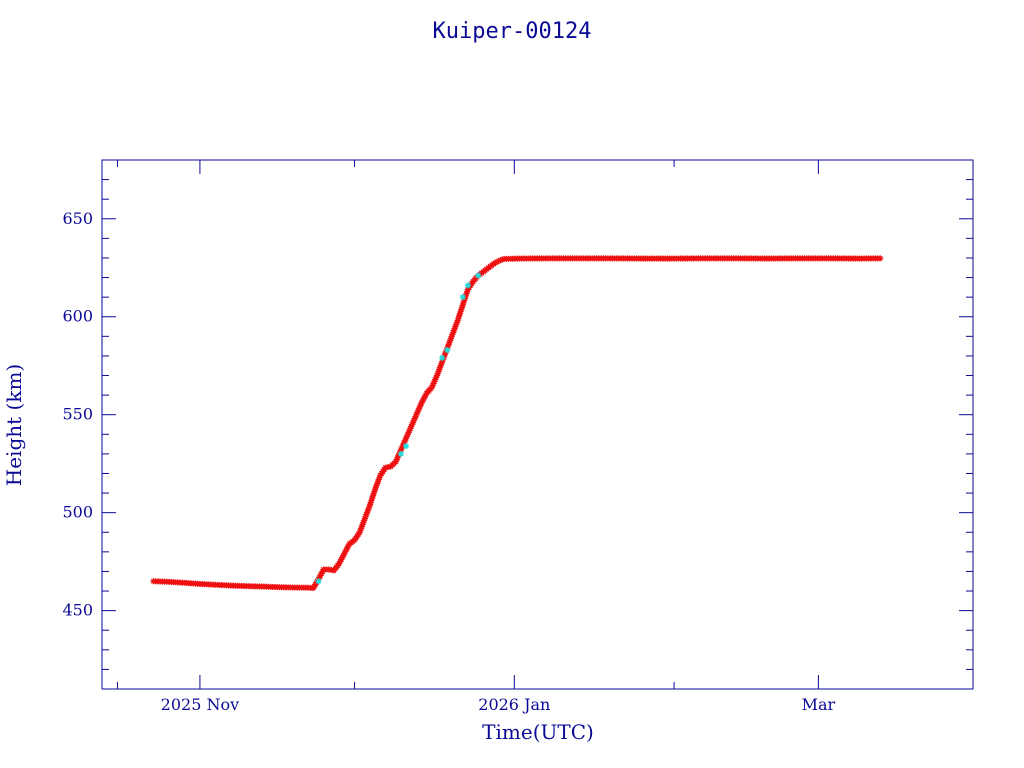 This screenshot has height=768, width=1024. What do you see at coordinates (819, 704) in the screenshot?
I see `x-tick-label: Mar` at bounding box center [819, 704].